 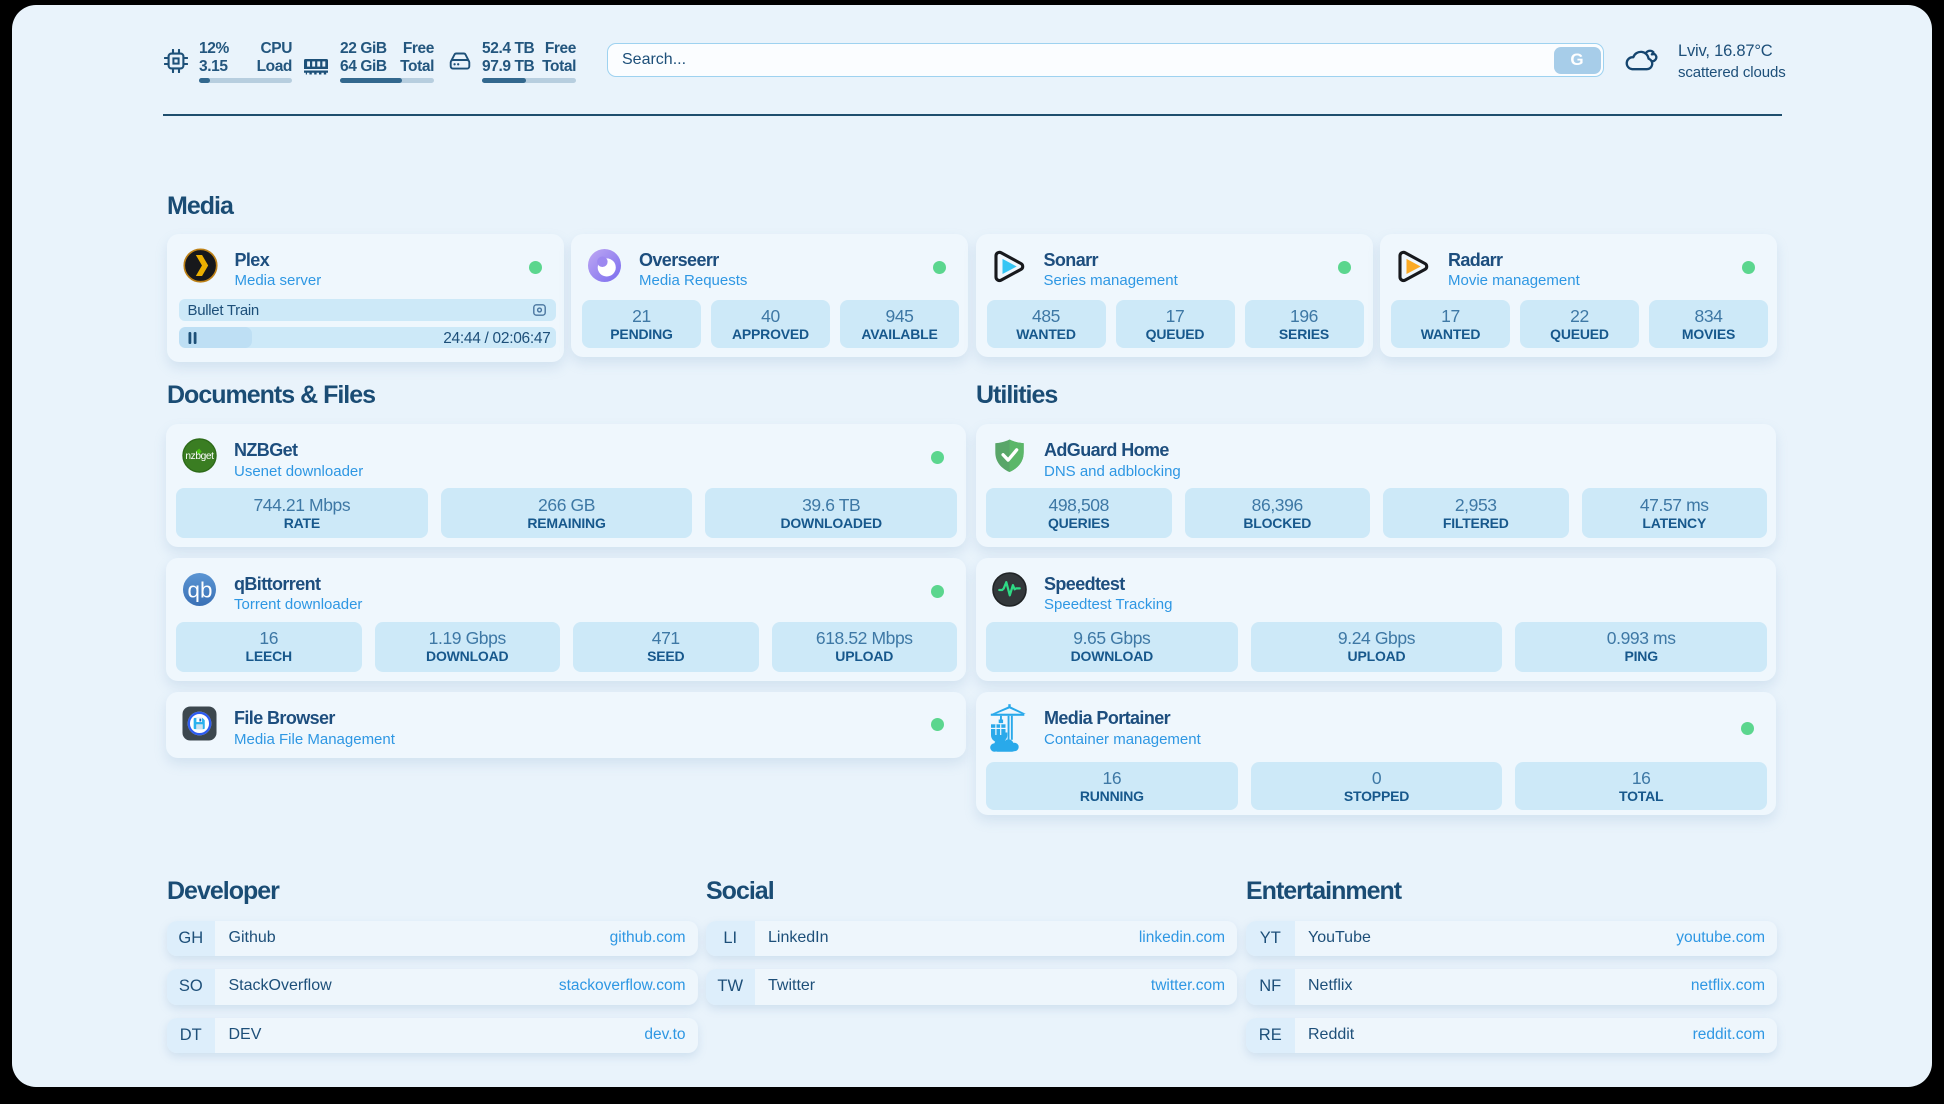 I want to click on svg-text: qb, so click(x=200, y=589).